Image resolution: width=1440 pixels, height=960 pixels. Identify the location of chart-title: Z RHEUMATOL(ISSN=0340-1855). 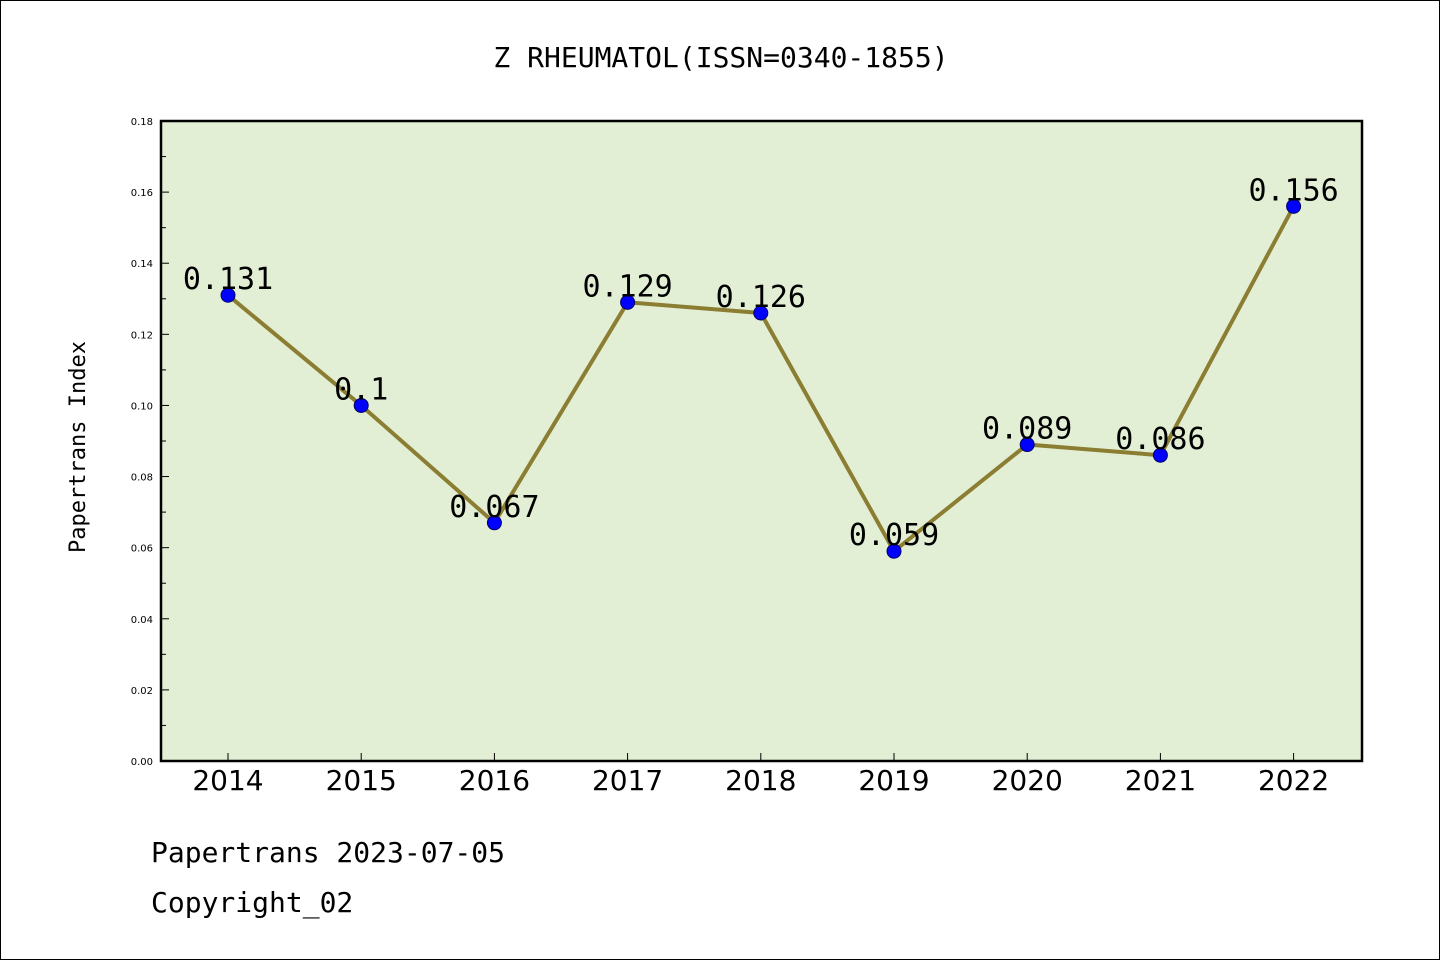
(720, 57).